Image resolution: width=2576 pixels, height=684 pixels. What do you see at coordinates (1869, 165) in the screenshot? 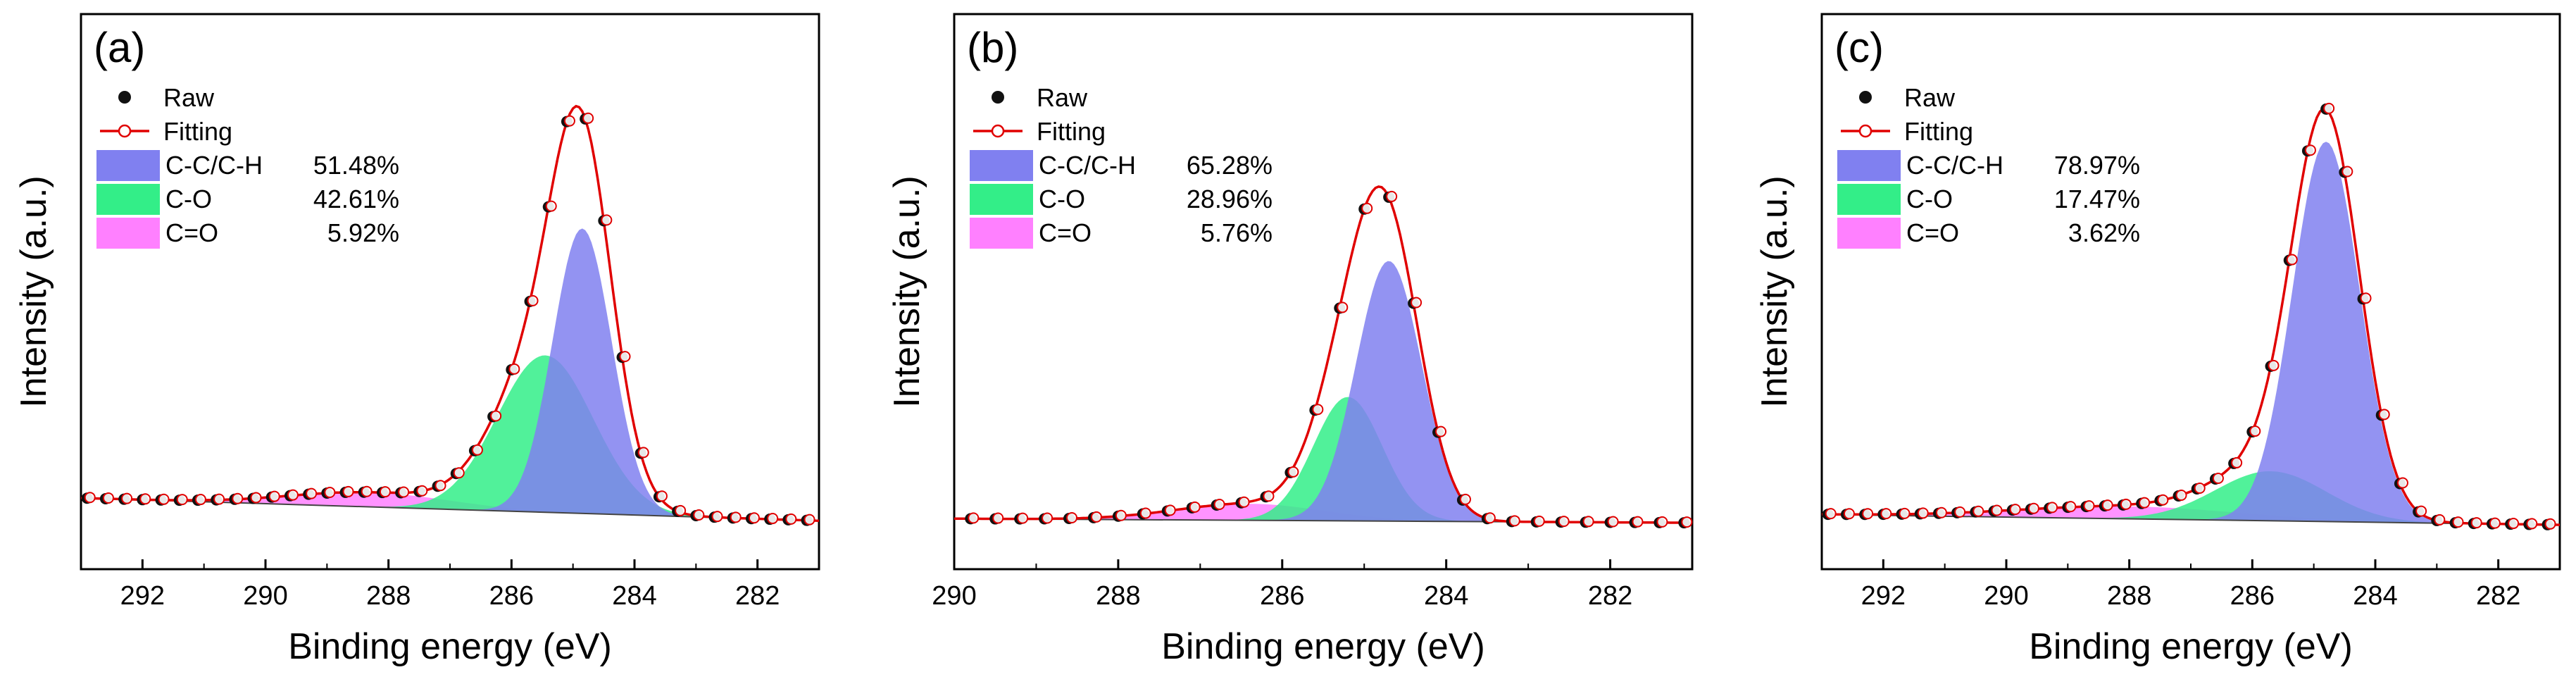
I see `legend-swatch-ccch` at bounding box center [1869, 165].